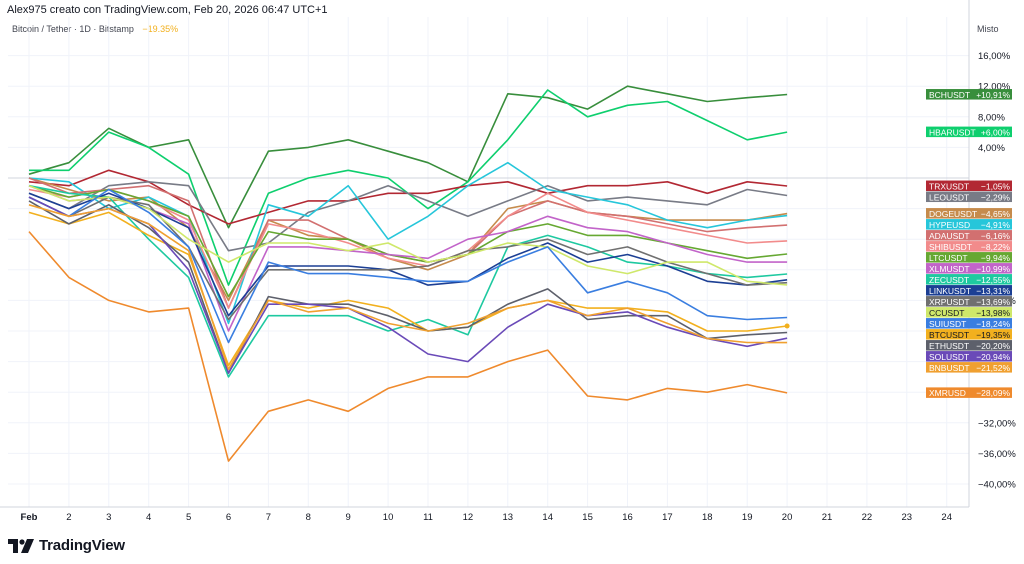  What do you see at coordinates (82, 545) in the screenshot?
I see `tradingview-logo-text: TradingView` at bounding box center [82, 545].